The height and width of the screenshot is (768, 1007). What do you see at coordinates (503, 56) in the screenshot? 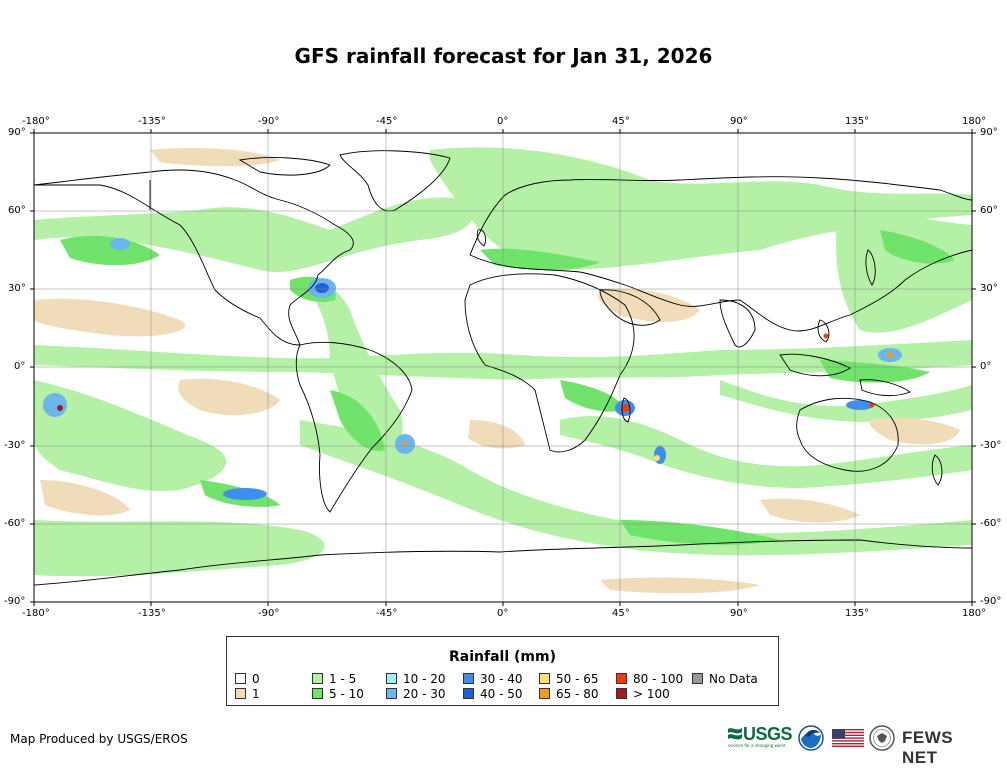
I see `map-title: GFS rainfall forecast for Jan 31, 2026` at bounding box center [503, 56].